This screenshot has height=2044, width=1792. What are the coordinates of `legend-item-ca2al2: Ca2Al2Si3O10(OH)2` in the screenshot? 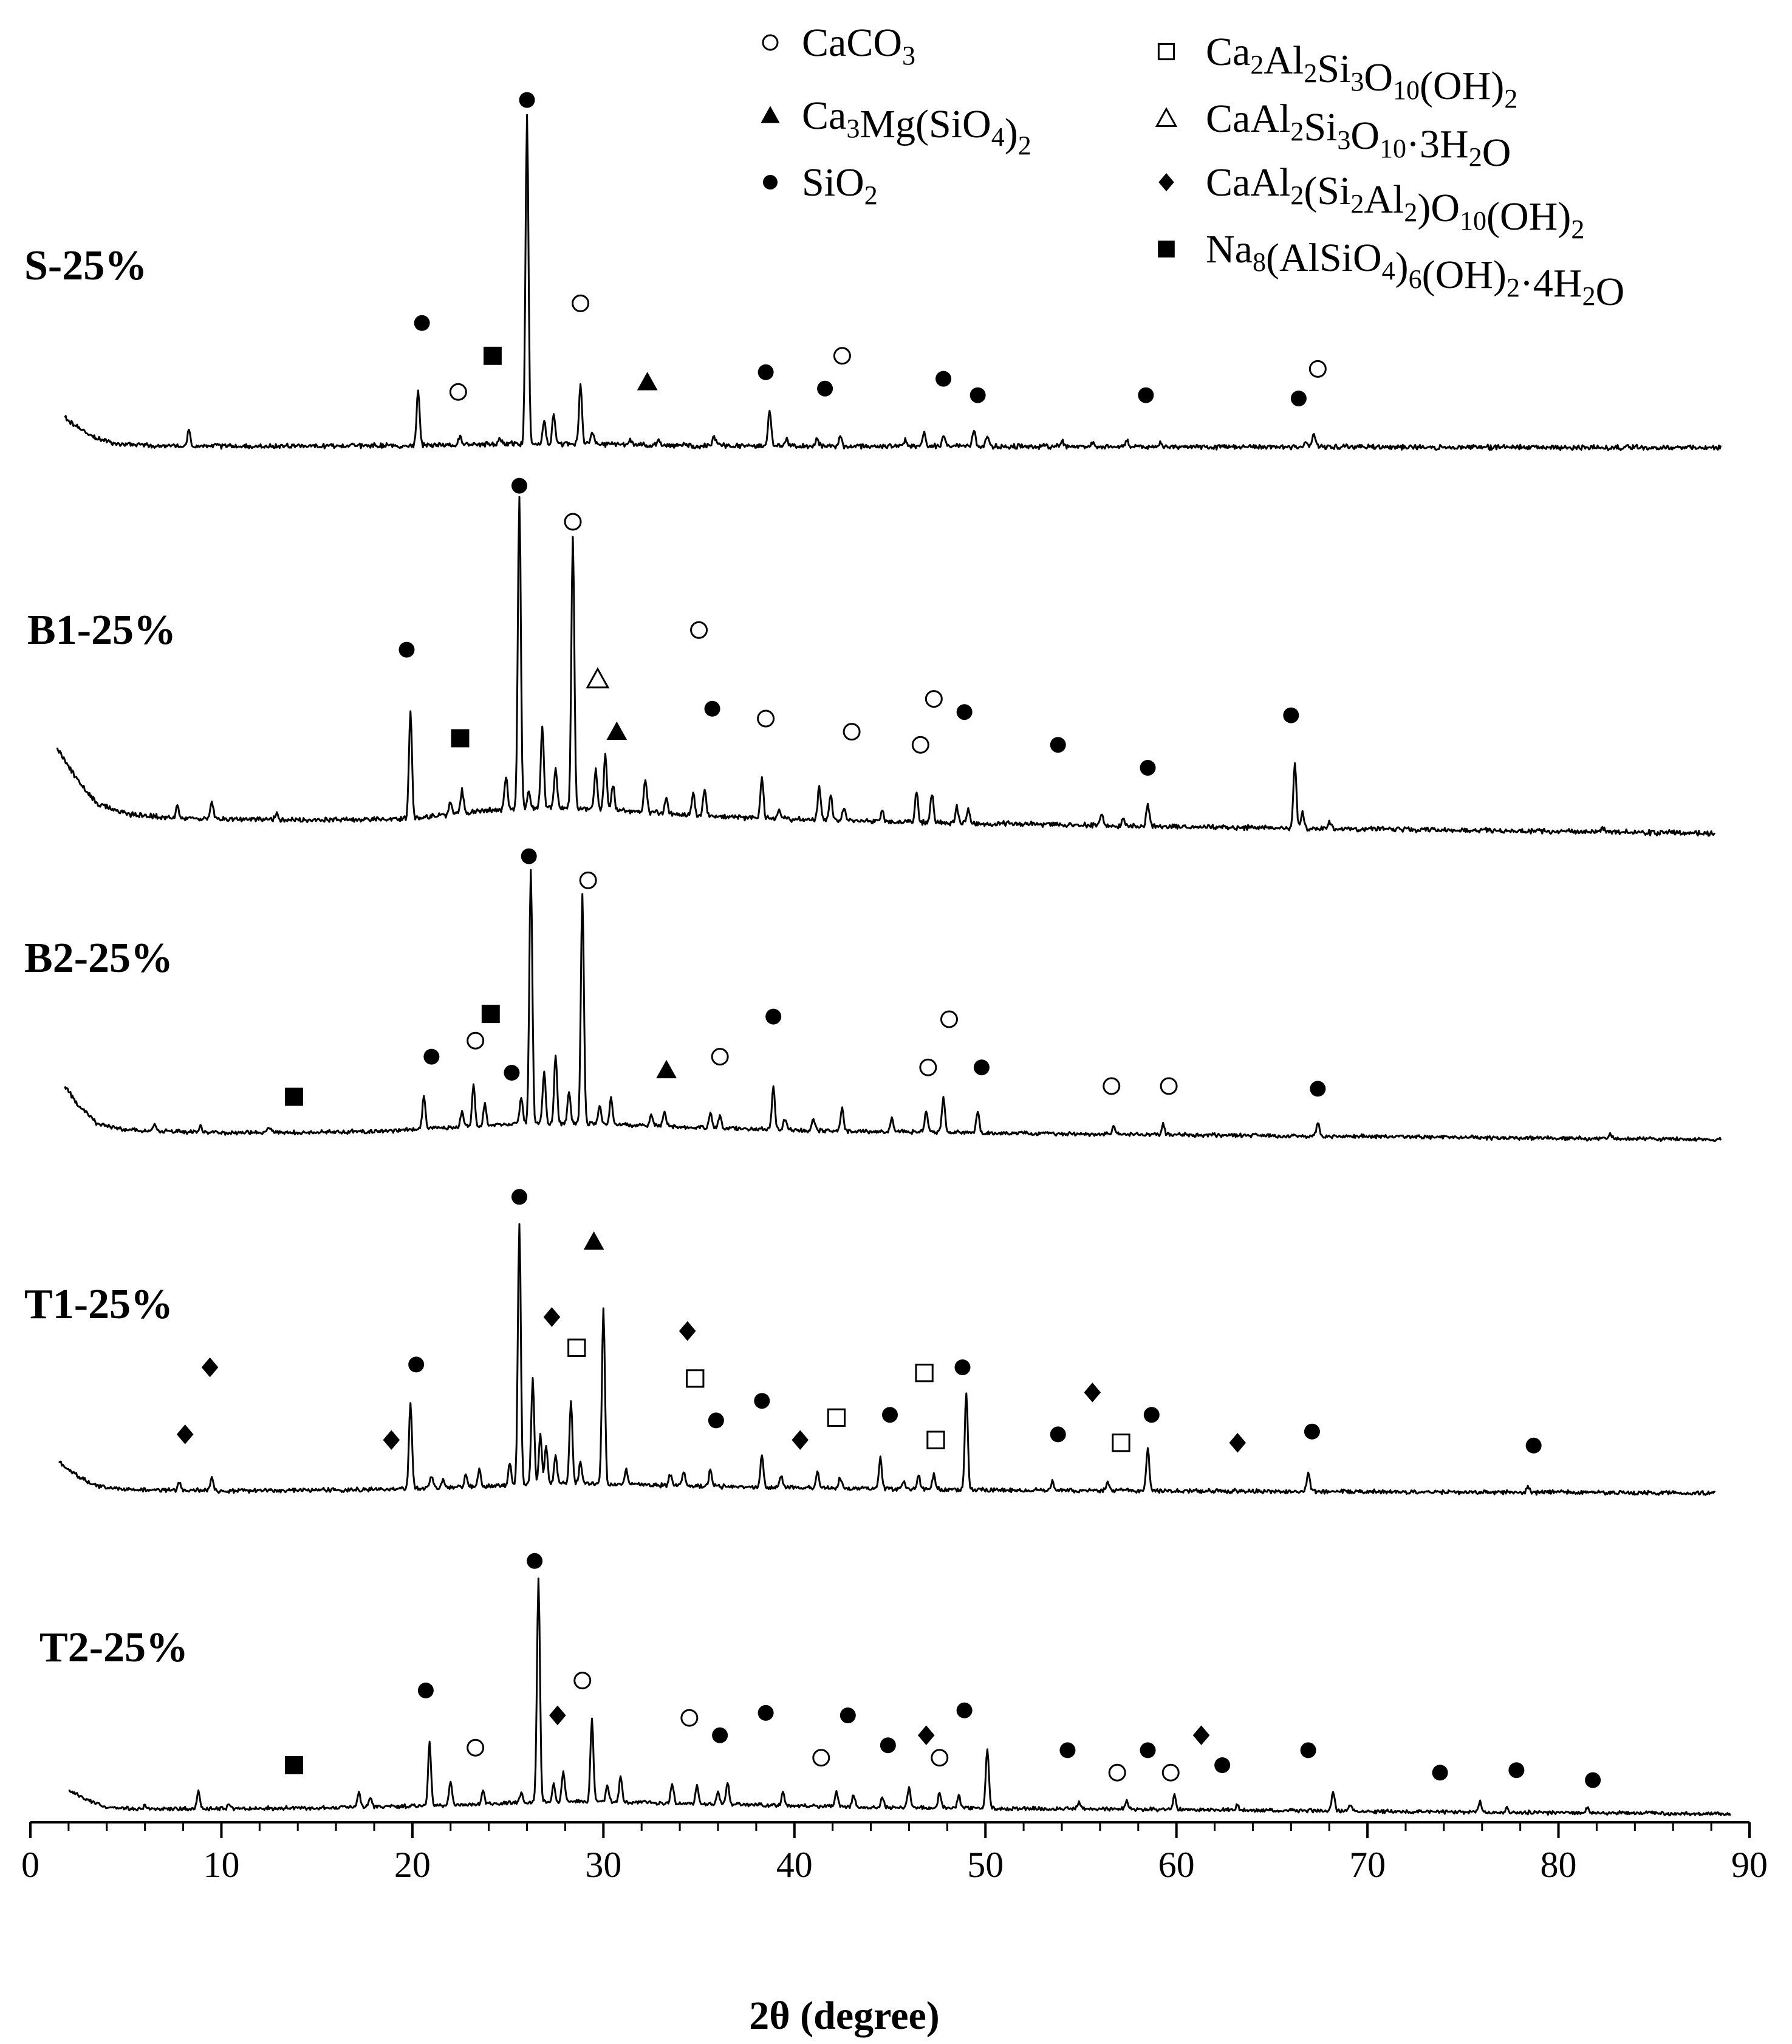 It's located at (1337, 72).